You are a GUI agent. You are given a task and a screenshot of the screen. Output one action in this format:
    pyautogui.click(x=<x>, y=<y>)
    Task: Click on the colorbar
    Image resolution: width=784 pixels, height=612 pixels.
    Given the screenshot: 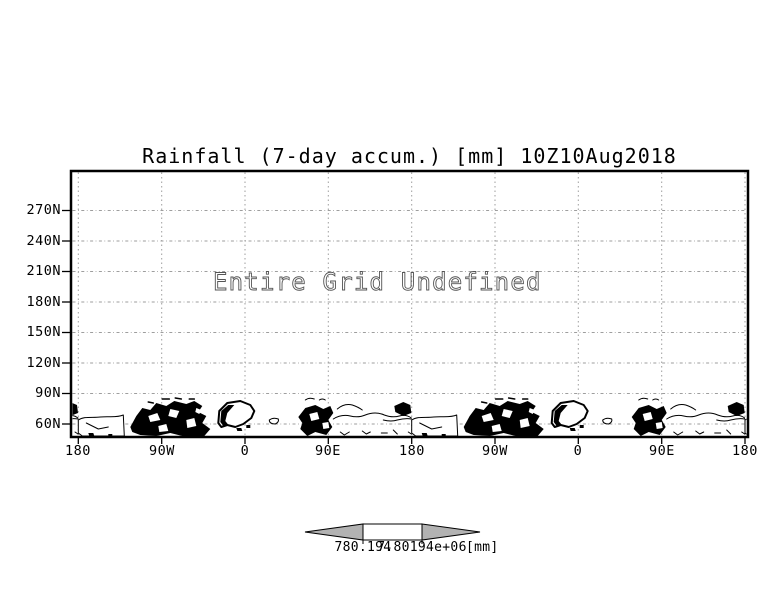 What is the action you would take?
    pyautogui.click(x=392, y=533)
    